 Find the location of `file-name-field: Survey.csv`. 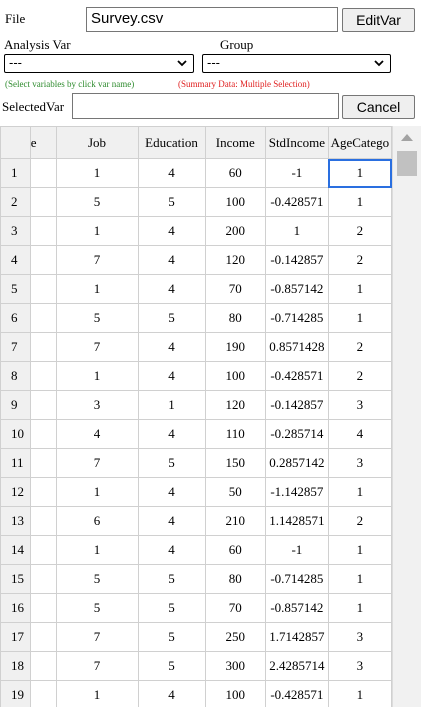

file-name-field: Survey.csv is located at coordinates (212, 19).